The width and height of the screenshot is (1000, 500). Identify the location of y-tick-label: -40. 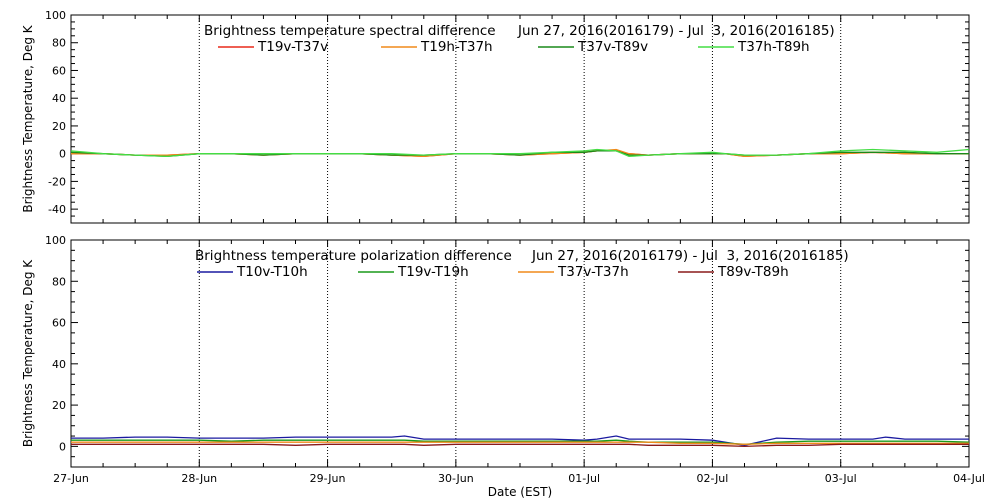
(57, 209).